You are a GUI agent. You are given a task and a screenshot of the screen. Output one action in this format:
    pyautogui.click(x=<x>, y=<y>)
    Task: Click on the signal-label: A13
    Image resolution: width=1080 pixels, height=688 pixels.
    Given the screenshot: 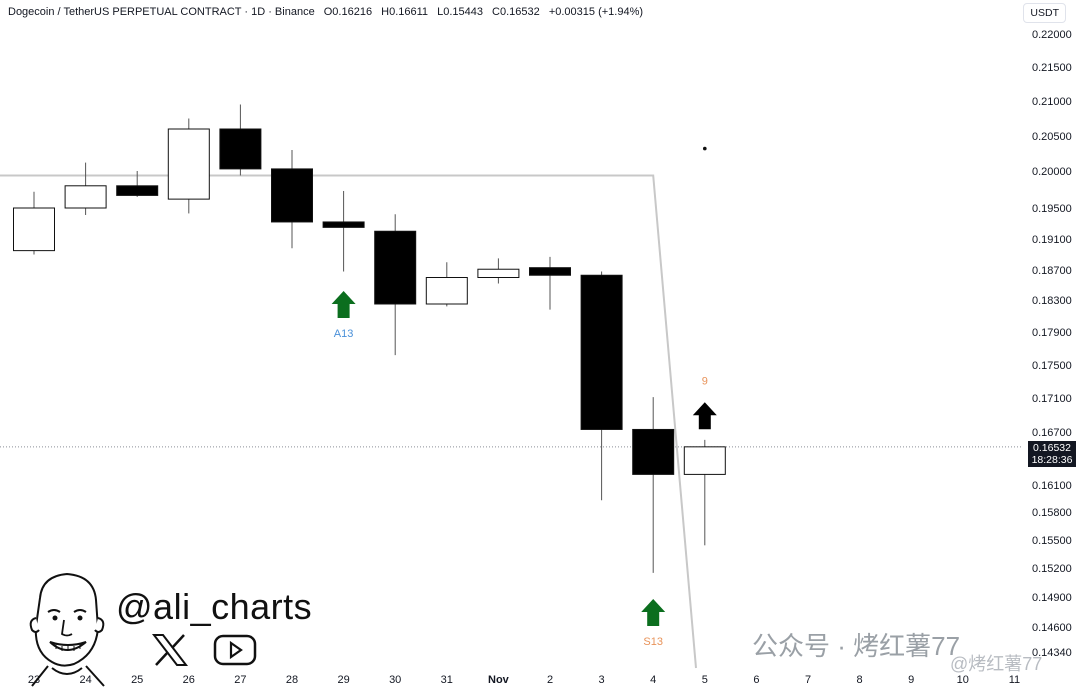 What is the action you would take?
    pyautogui.click(x=344, y=334)
    